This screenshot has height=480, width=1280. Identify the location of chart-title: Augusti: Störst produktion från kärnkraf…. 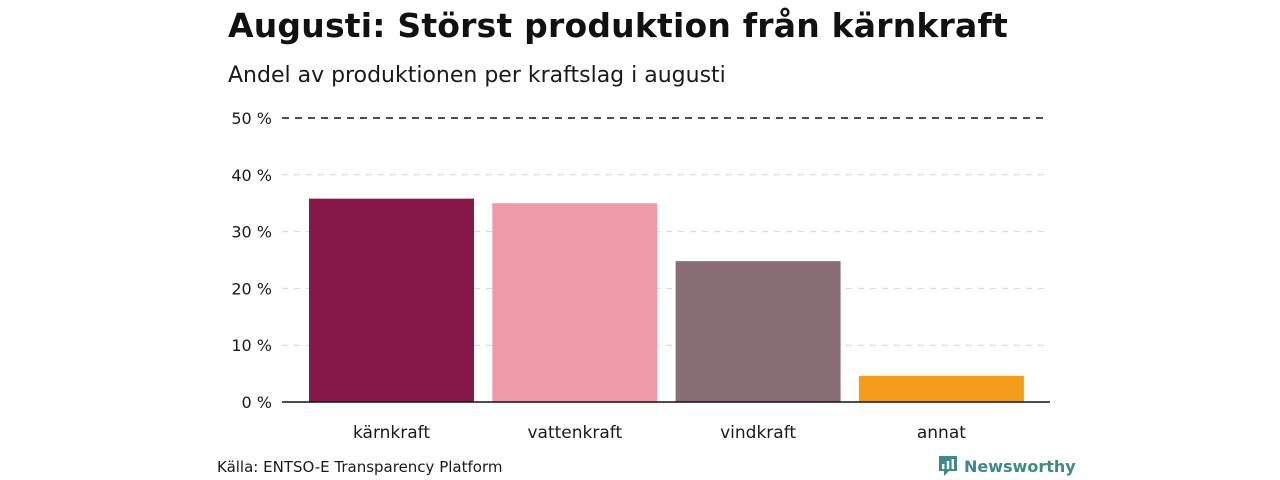
(618, 25).